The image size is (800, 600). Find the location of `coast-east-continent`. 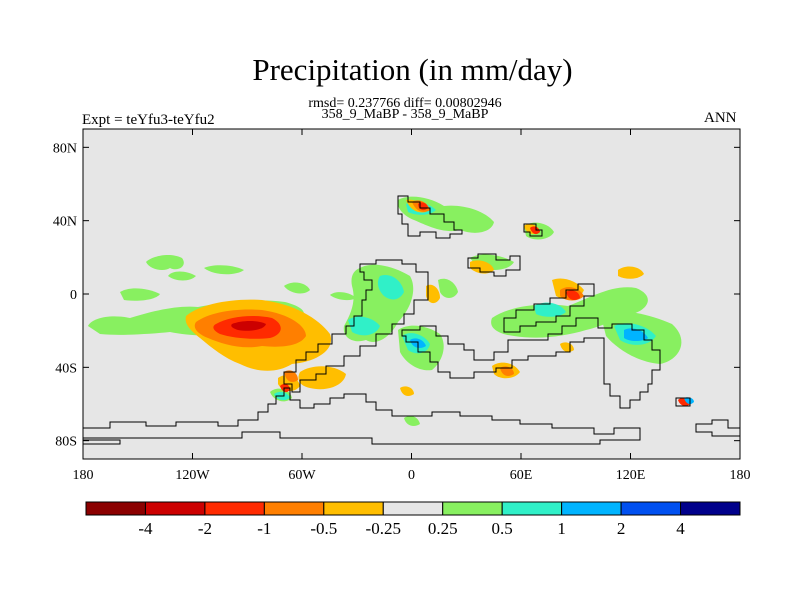

coast-east-continent is located at coordinates (494, 265).